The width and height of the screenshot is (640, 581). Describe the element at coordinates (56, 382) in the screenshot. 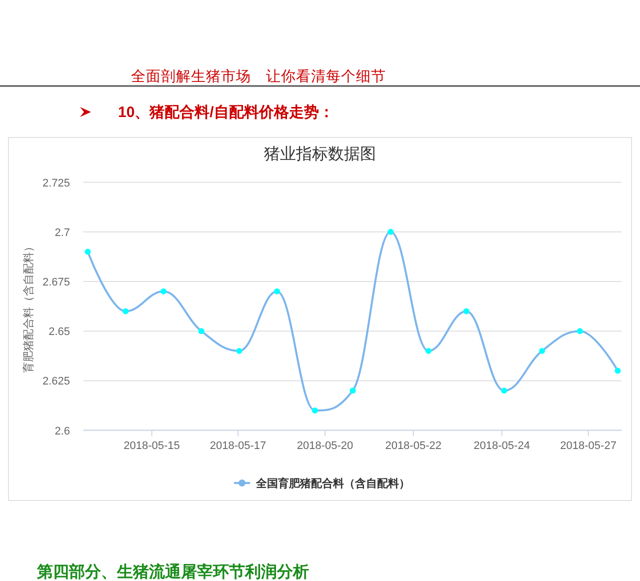

I see `y-tick-label: 2.625` at that location.